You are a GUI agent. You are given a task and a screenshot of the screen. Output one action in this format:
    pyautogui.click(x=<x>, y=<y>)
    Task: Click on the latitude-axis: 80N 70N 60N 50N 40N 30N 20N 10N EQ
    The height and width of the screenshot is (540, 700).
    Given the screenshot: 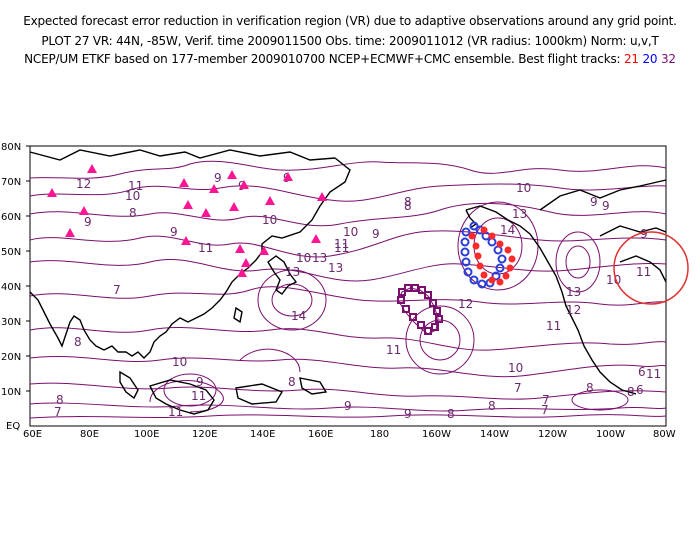 What is the action you would take?
    pyautogui.click(x=15, y=287)
    